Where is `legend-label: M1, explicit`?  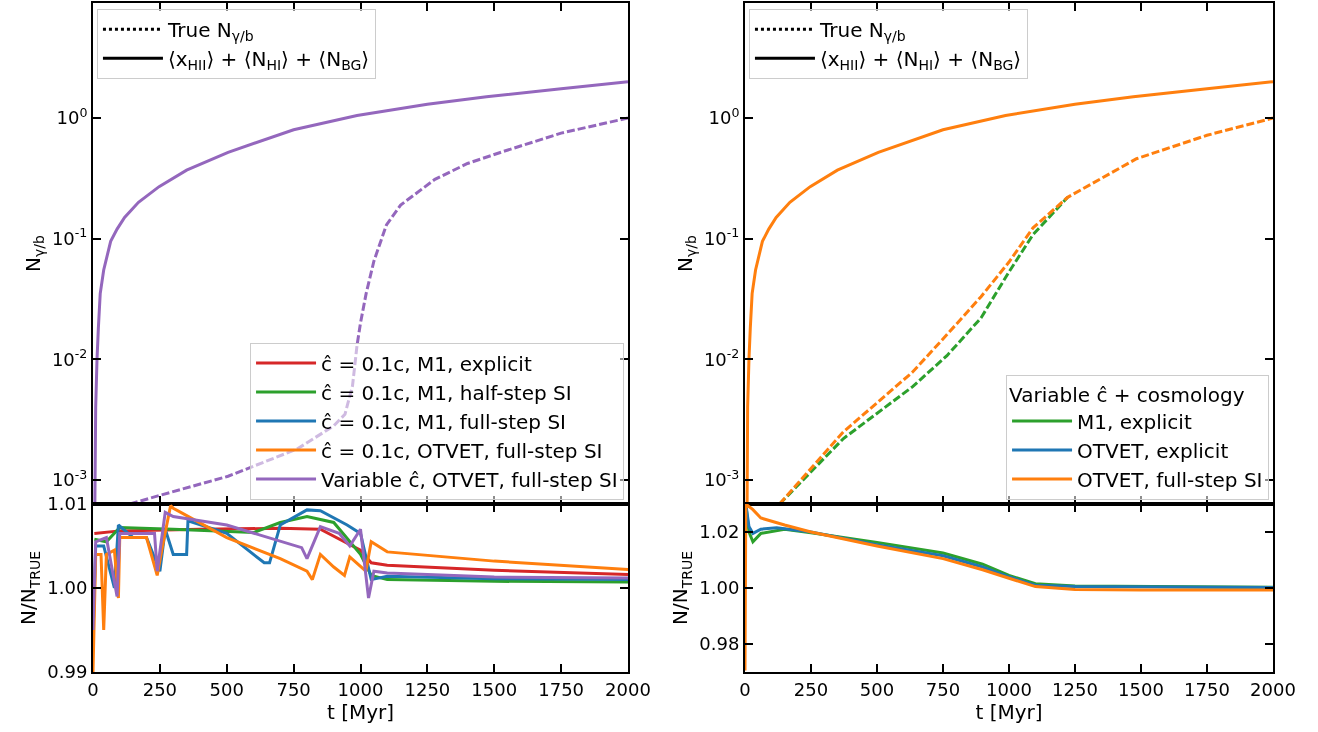
legend-label: M1, explicit is located at coordinates (1134, 421).